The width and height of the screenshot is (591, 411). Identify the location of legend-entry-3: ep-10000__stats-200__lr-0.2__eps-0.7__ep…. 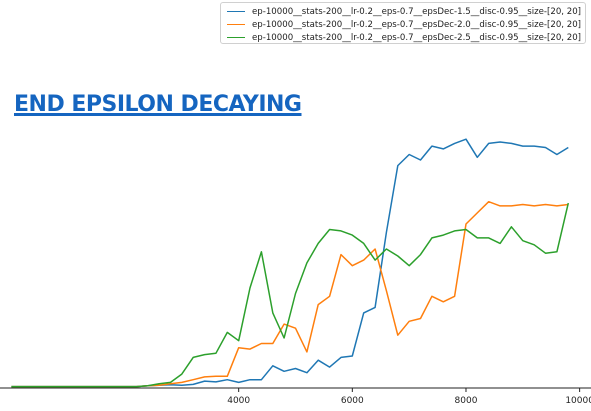
(404, 37).